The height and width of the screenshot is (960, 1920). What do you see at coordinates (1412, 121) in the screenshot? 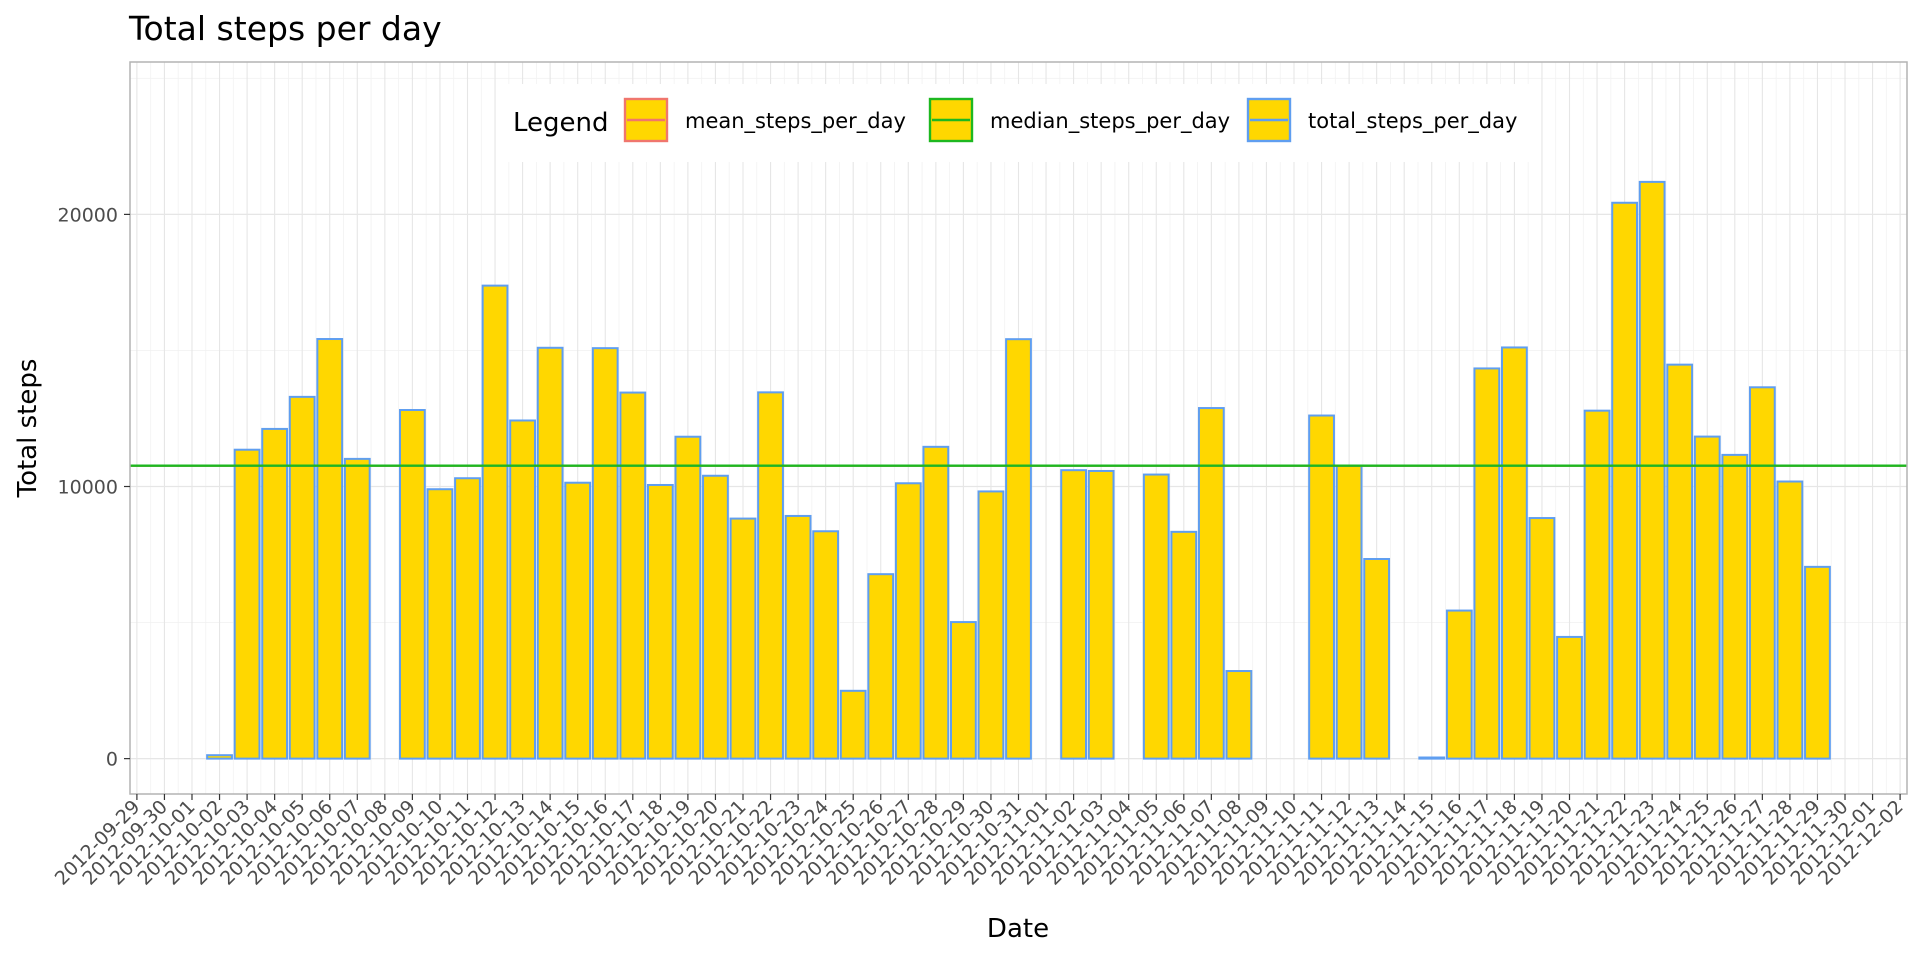
I see `total_steps_per_day-label: total_steps_per_day` at bounding box center [1412, 121].